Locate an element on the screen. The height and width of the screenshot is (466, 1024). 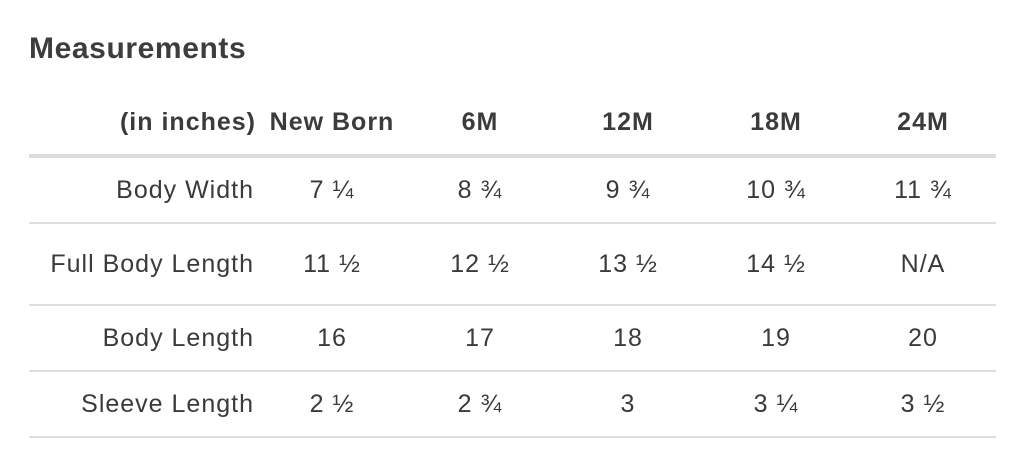
table-cell: 13 ½ is located at coordinates (628, 264).